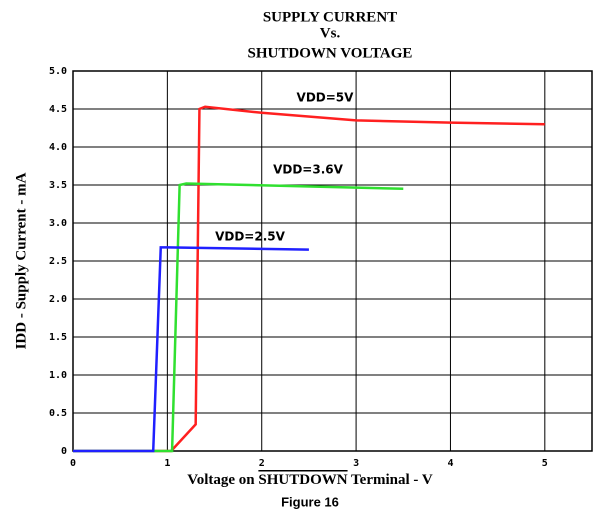 Image resolution: width=600 pixels, height=520 pixels. I want to click on y-tick-label: 5.0, so click(58, 71).